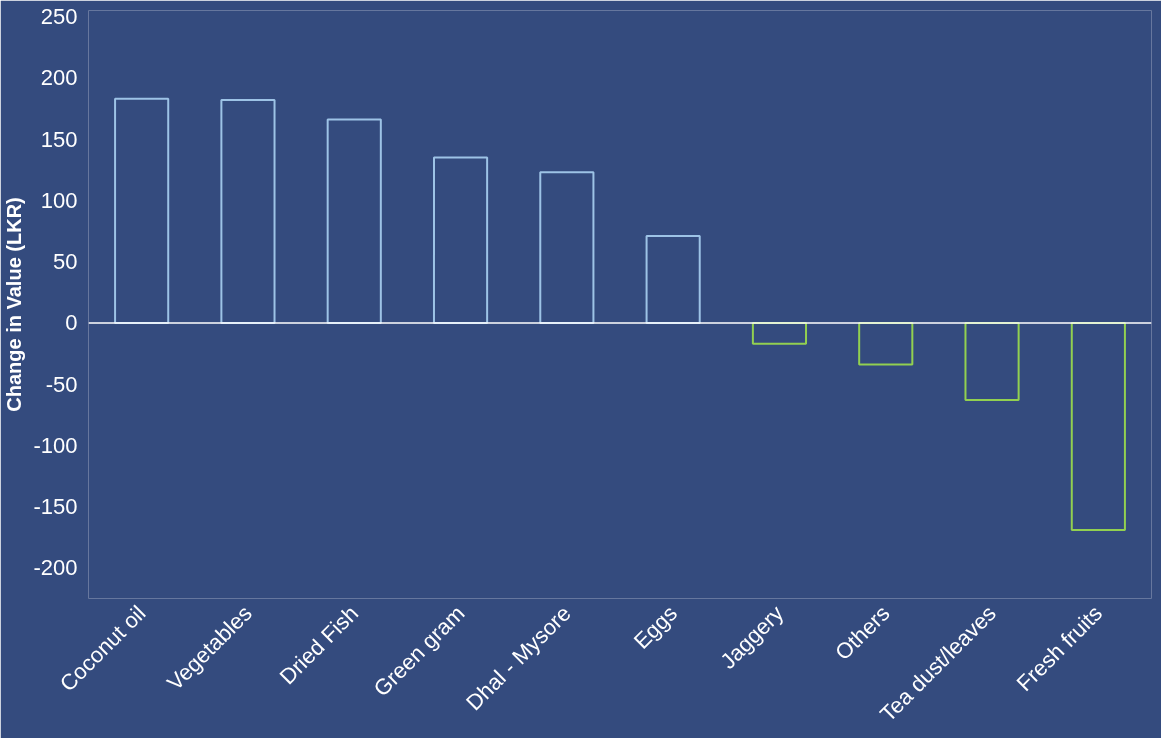 This screenshot has width=1161, height=738. Describe the element at coordinates (59, 200) in the screenshot. I see `y-tick-label: 100` at that location.